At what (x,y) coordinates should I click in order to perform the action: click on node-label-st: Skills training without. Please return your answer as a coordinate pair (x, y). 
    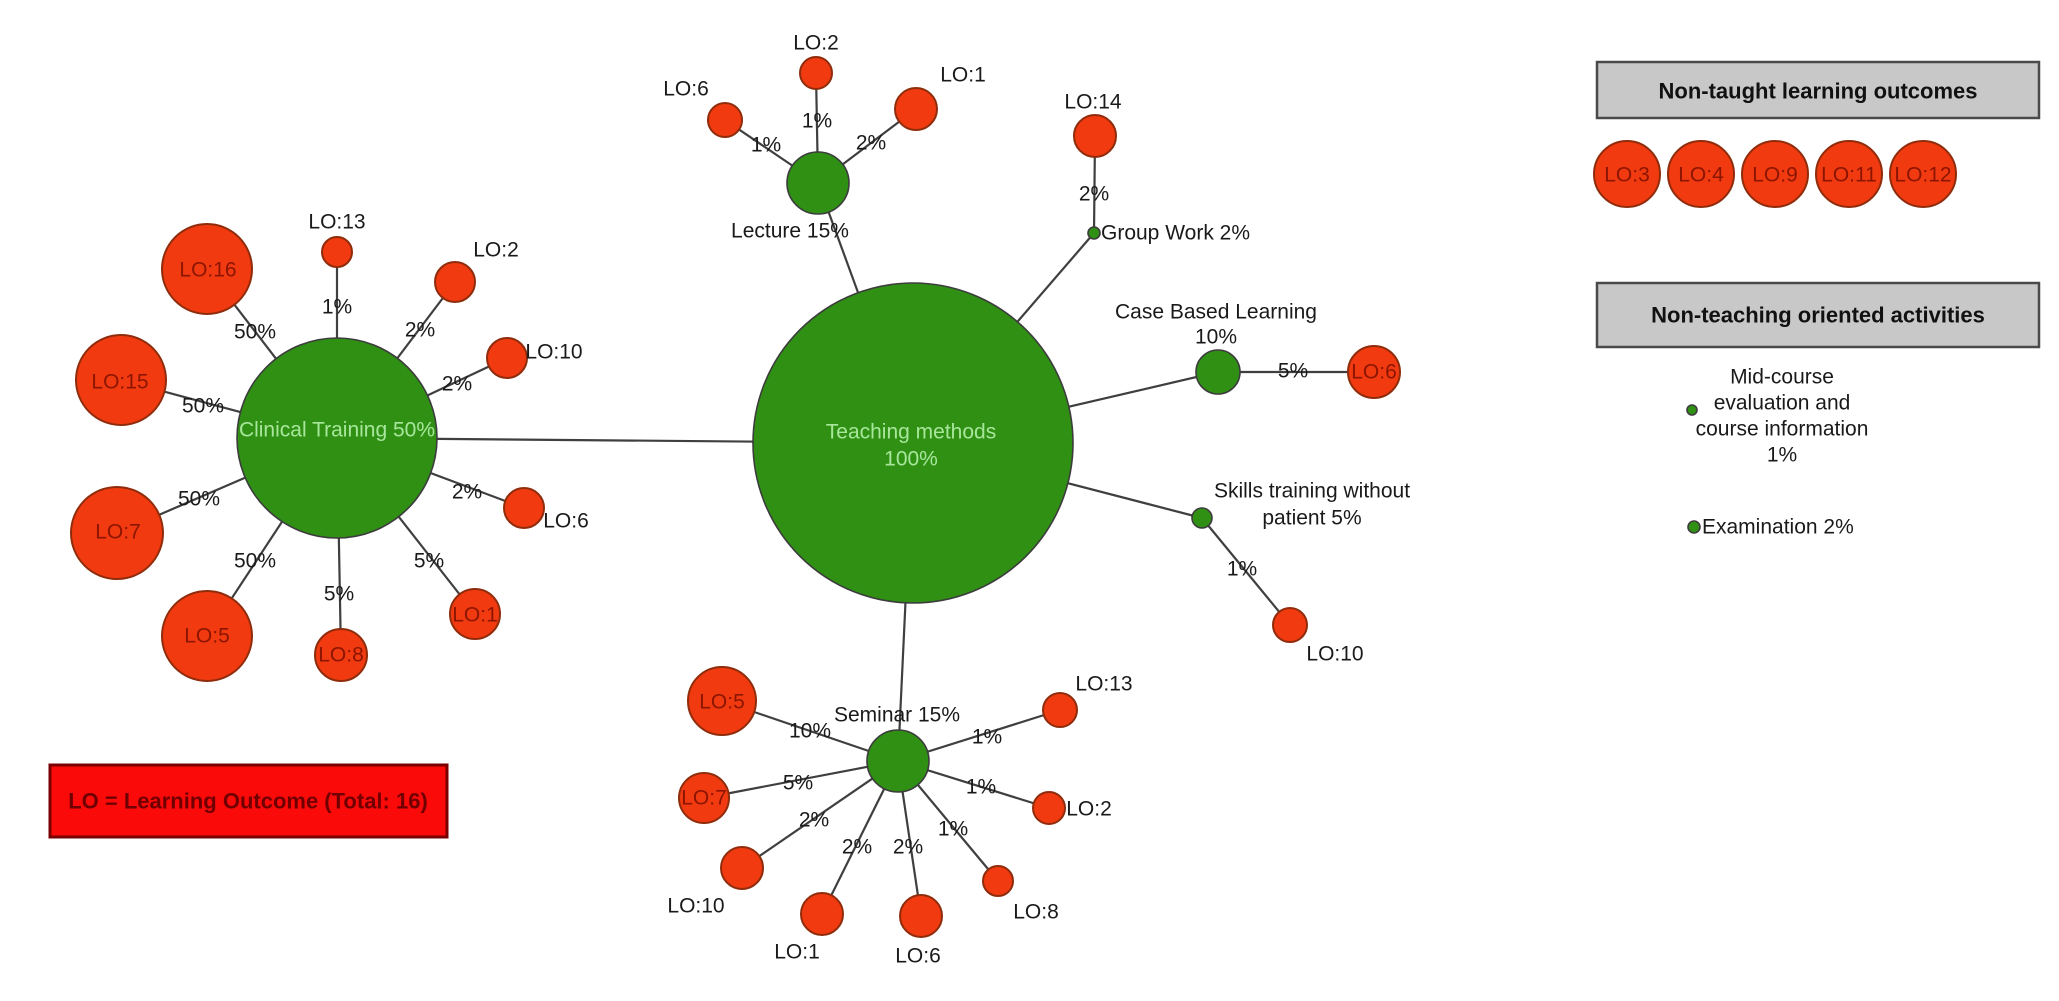
    Looking at the image, I should click on (1312, 491).